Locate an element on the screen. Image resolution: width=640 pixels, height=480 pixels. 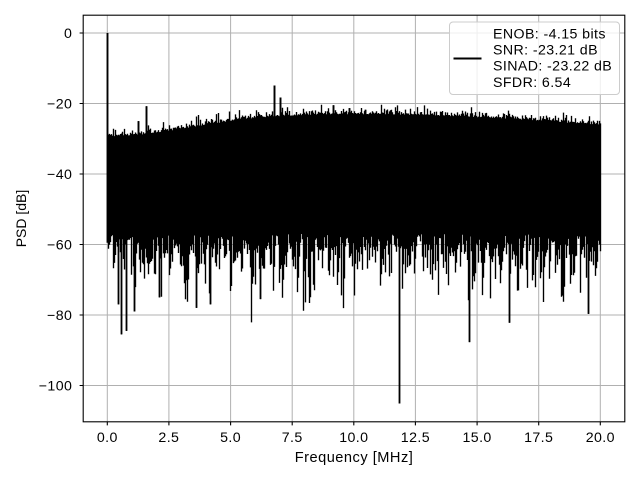
svg-text: −60 is located at coordinates (59, 245).